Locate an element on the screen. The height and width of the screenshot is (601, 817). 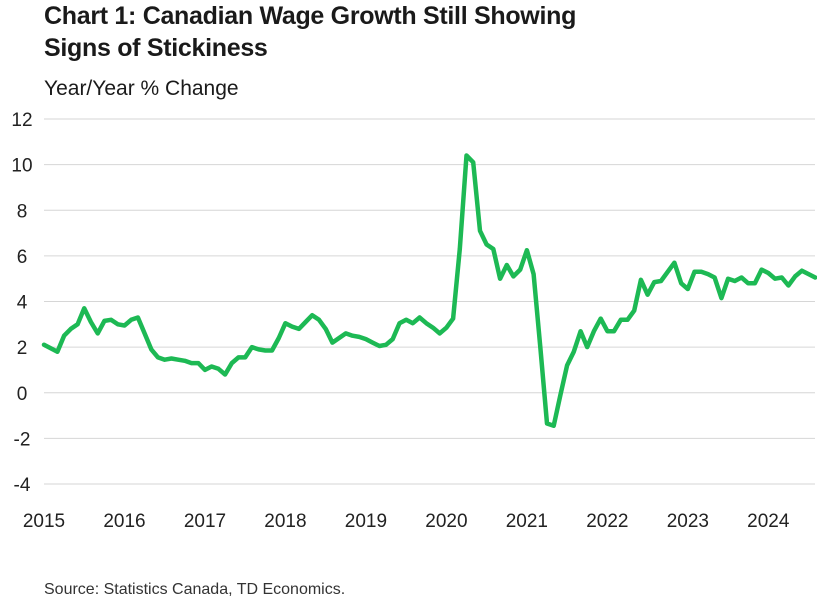
x-tick-label: 2024 is located at coordinates (768, 521).